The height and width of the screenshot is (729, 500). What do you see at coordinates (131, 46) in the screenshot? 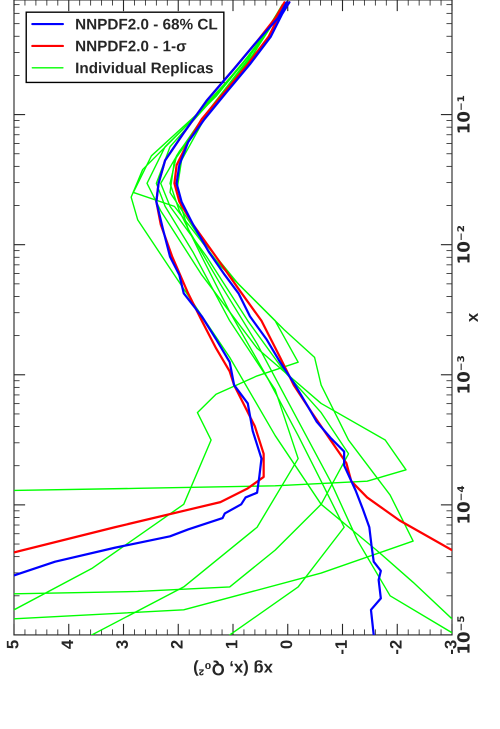
I see `legend-label: NNPDF2.0 - 1-σ` at bounding box center [131, 46].